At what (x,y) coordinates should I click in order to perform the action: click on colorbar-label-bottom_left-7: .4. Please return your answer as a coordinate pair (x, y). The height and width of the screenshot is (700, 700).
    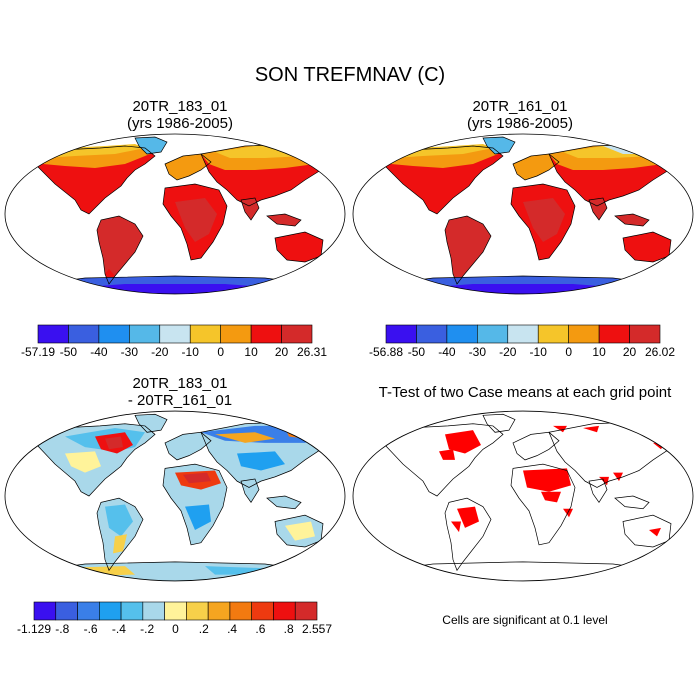
    Looking at the image, I should click on (232, 629).